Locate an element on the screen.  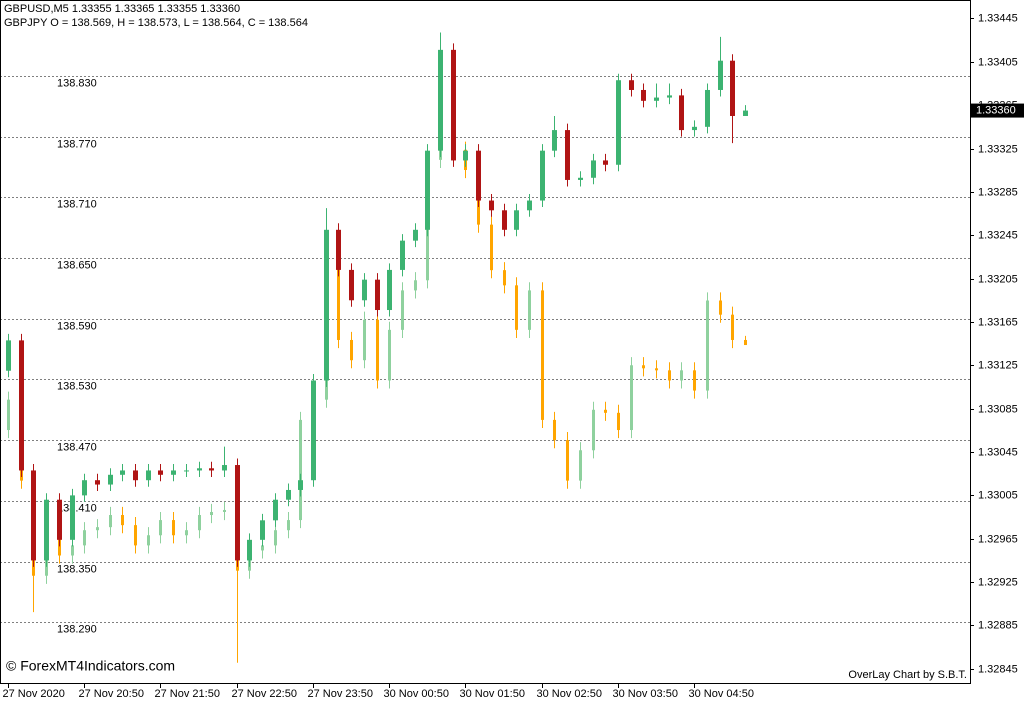
y2-tick-label: 138.350 is located at coordinates (77, 569).